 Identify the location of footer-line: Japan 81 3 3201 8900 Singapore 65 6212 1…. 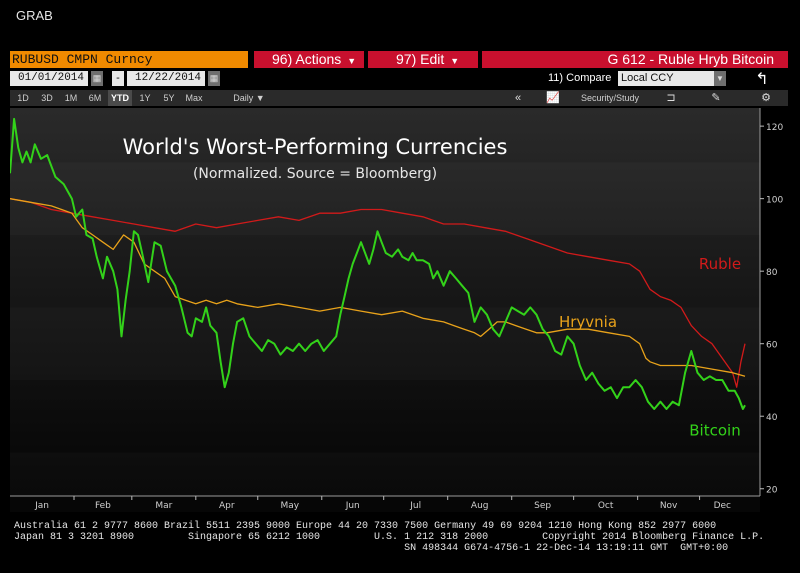
(389, 537).